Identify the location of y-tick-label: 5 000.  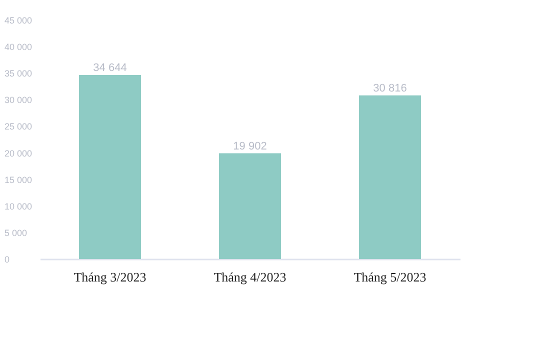
(16, 233).